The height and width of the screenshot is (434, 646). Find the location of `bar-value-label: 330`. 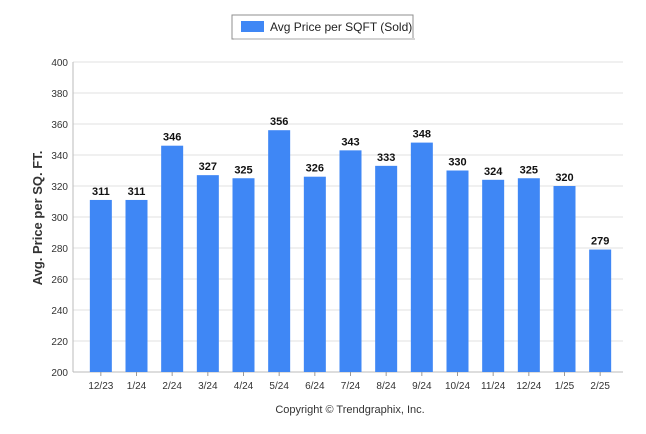

bar-value-label: 330 is located at coordinates (457, 163).